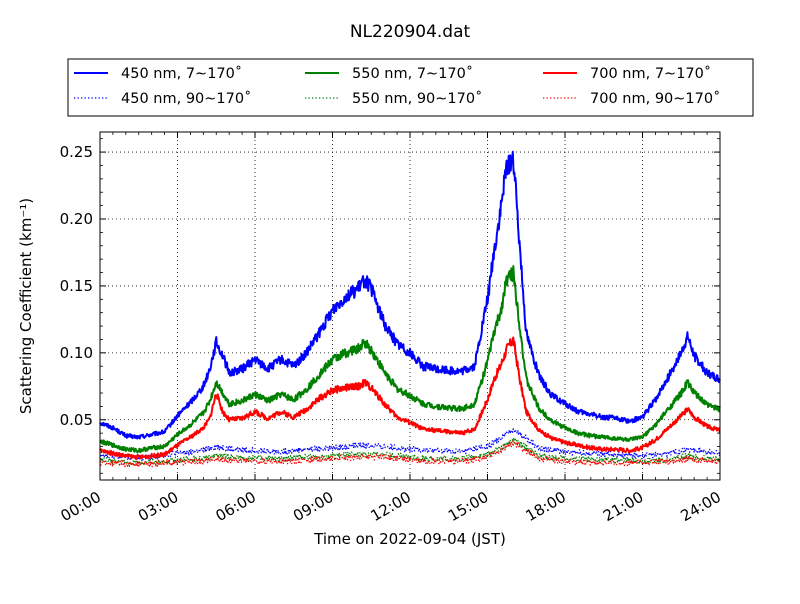  Describe the element at coordinates (409, 539) in the screenshot. I see `x-axis-label: Time on 2022-09-04 (JST)` at that location.